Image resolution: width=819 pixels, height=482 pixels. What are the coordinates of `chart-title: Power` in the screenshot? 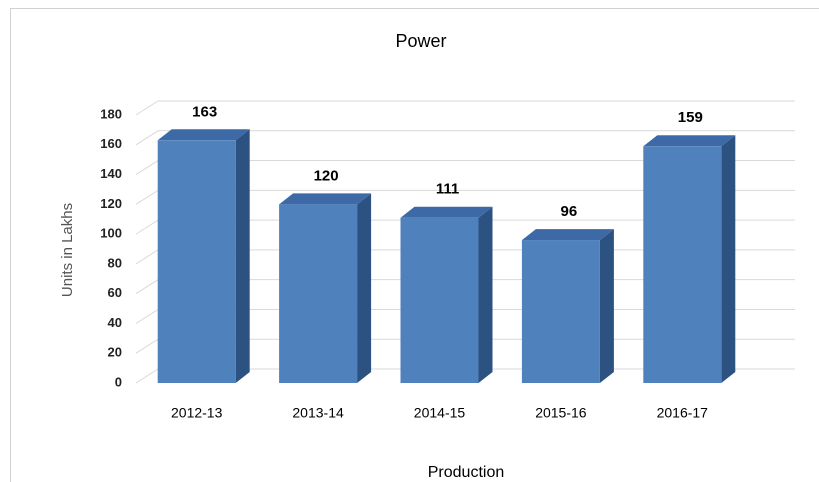 It's located at (420, 41).